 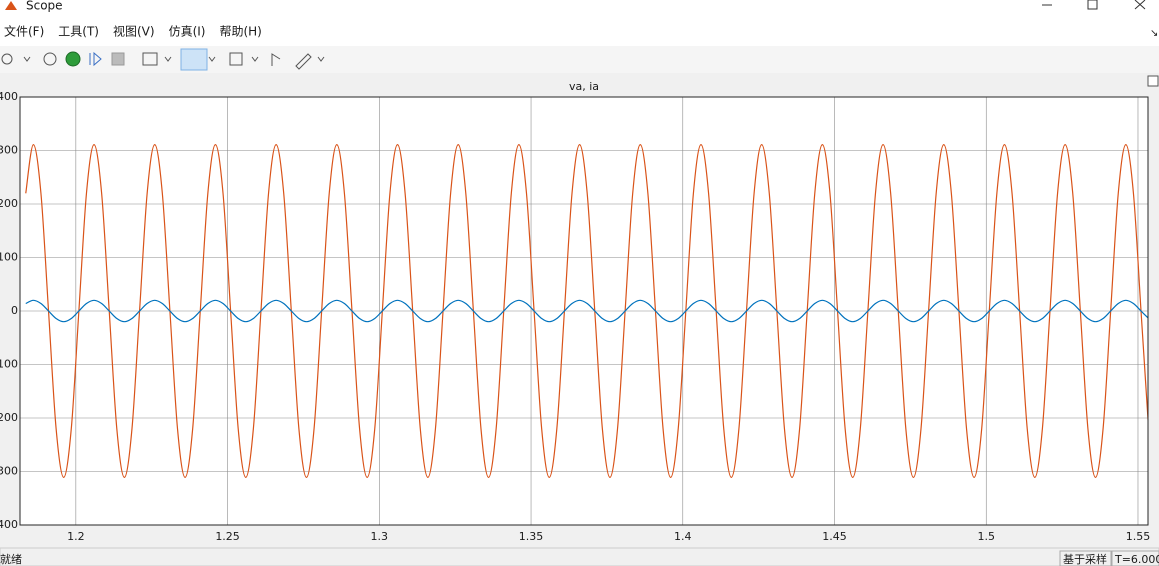 I want to click on dock-arrow: ↘, so click(x=1154, y=33).